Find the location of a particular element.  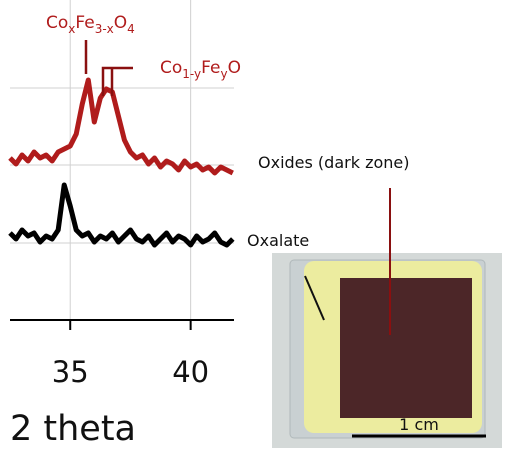

annotation: Co1-yFeyO is located at coordinates (200, 69).